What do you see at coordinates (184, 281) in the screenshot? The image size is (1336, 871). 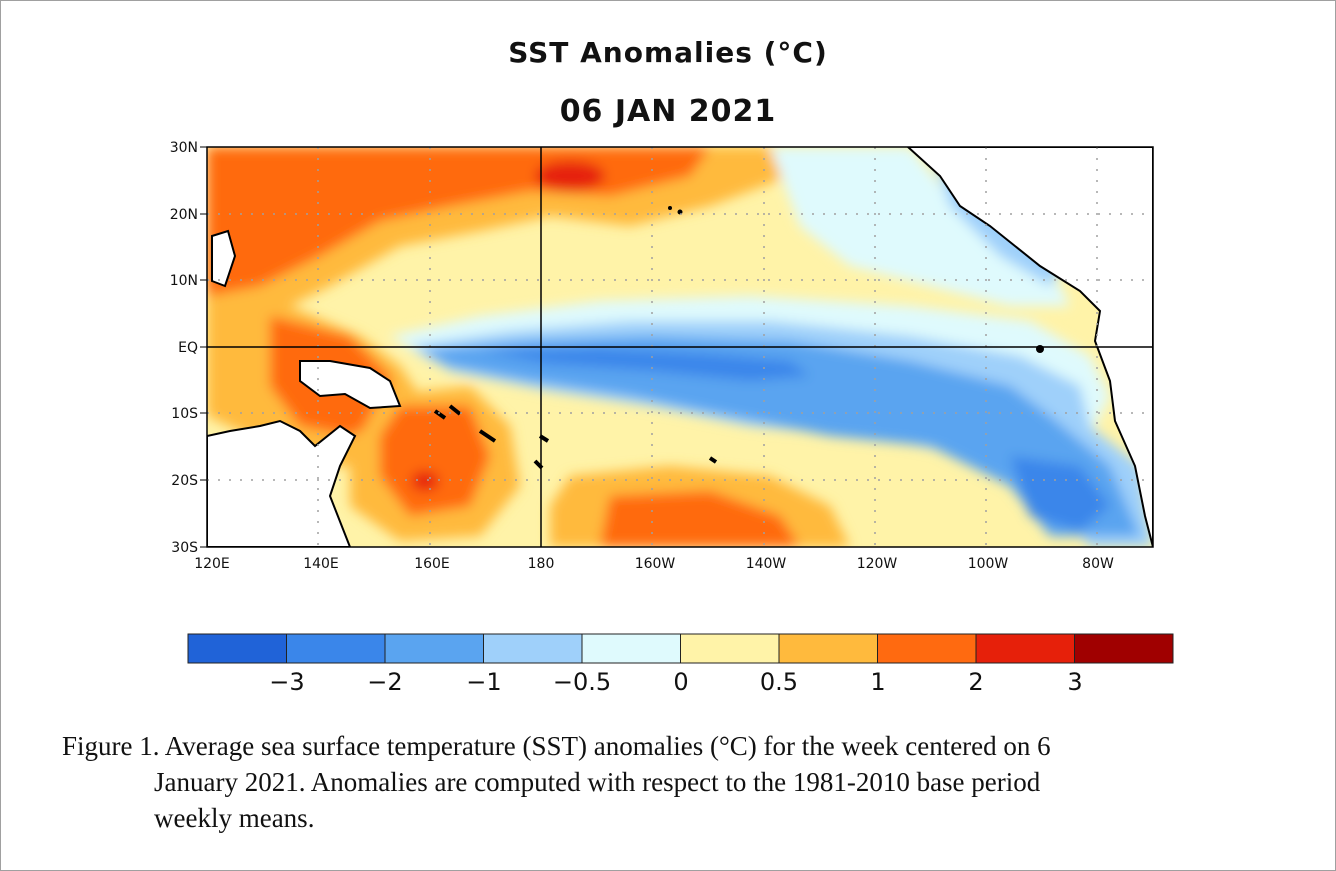 I see `lat-label-10n: 10N` at bounding box center [184, 281].